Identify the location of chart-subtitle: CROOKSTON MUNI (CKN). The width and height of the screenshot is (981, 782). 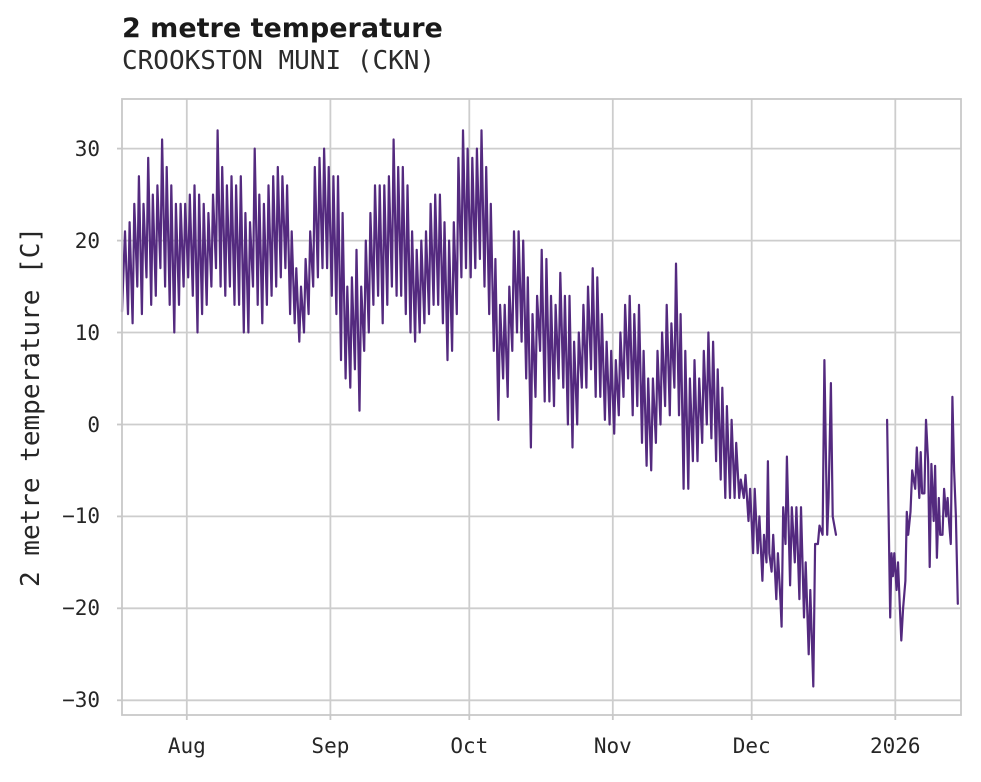
(279, 61).